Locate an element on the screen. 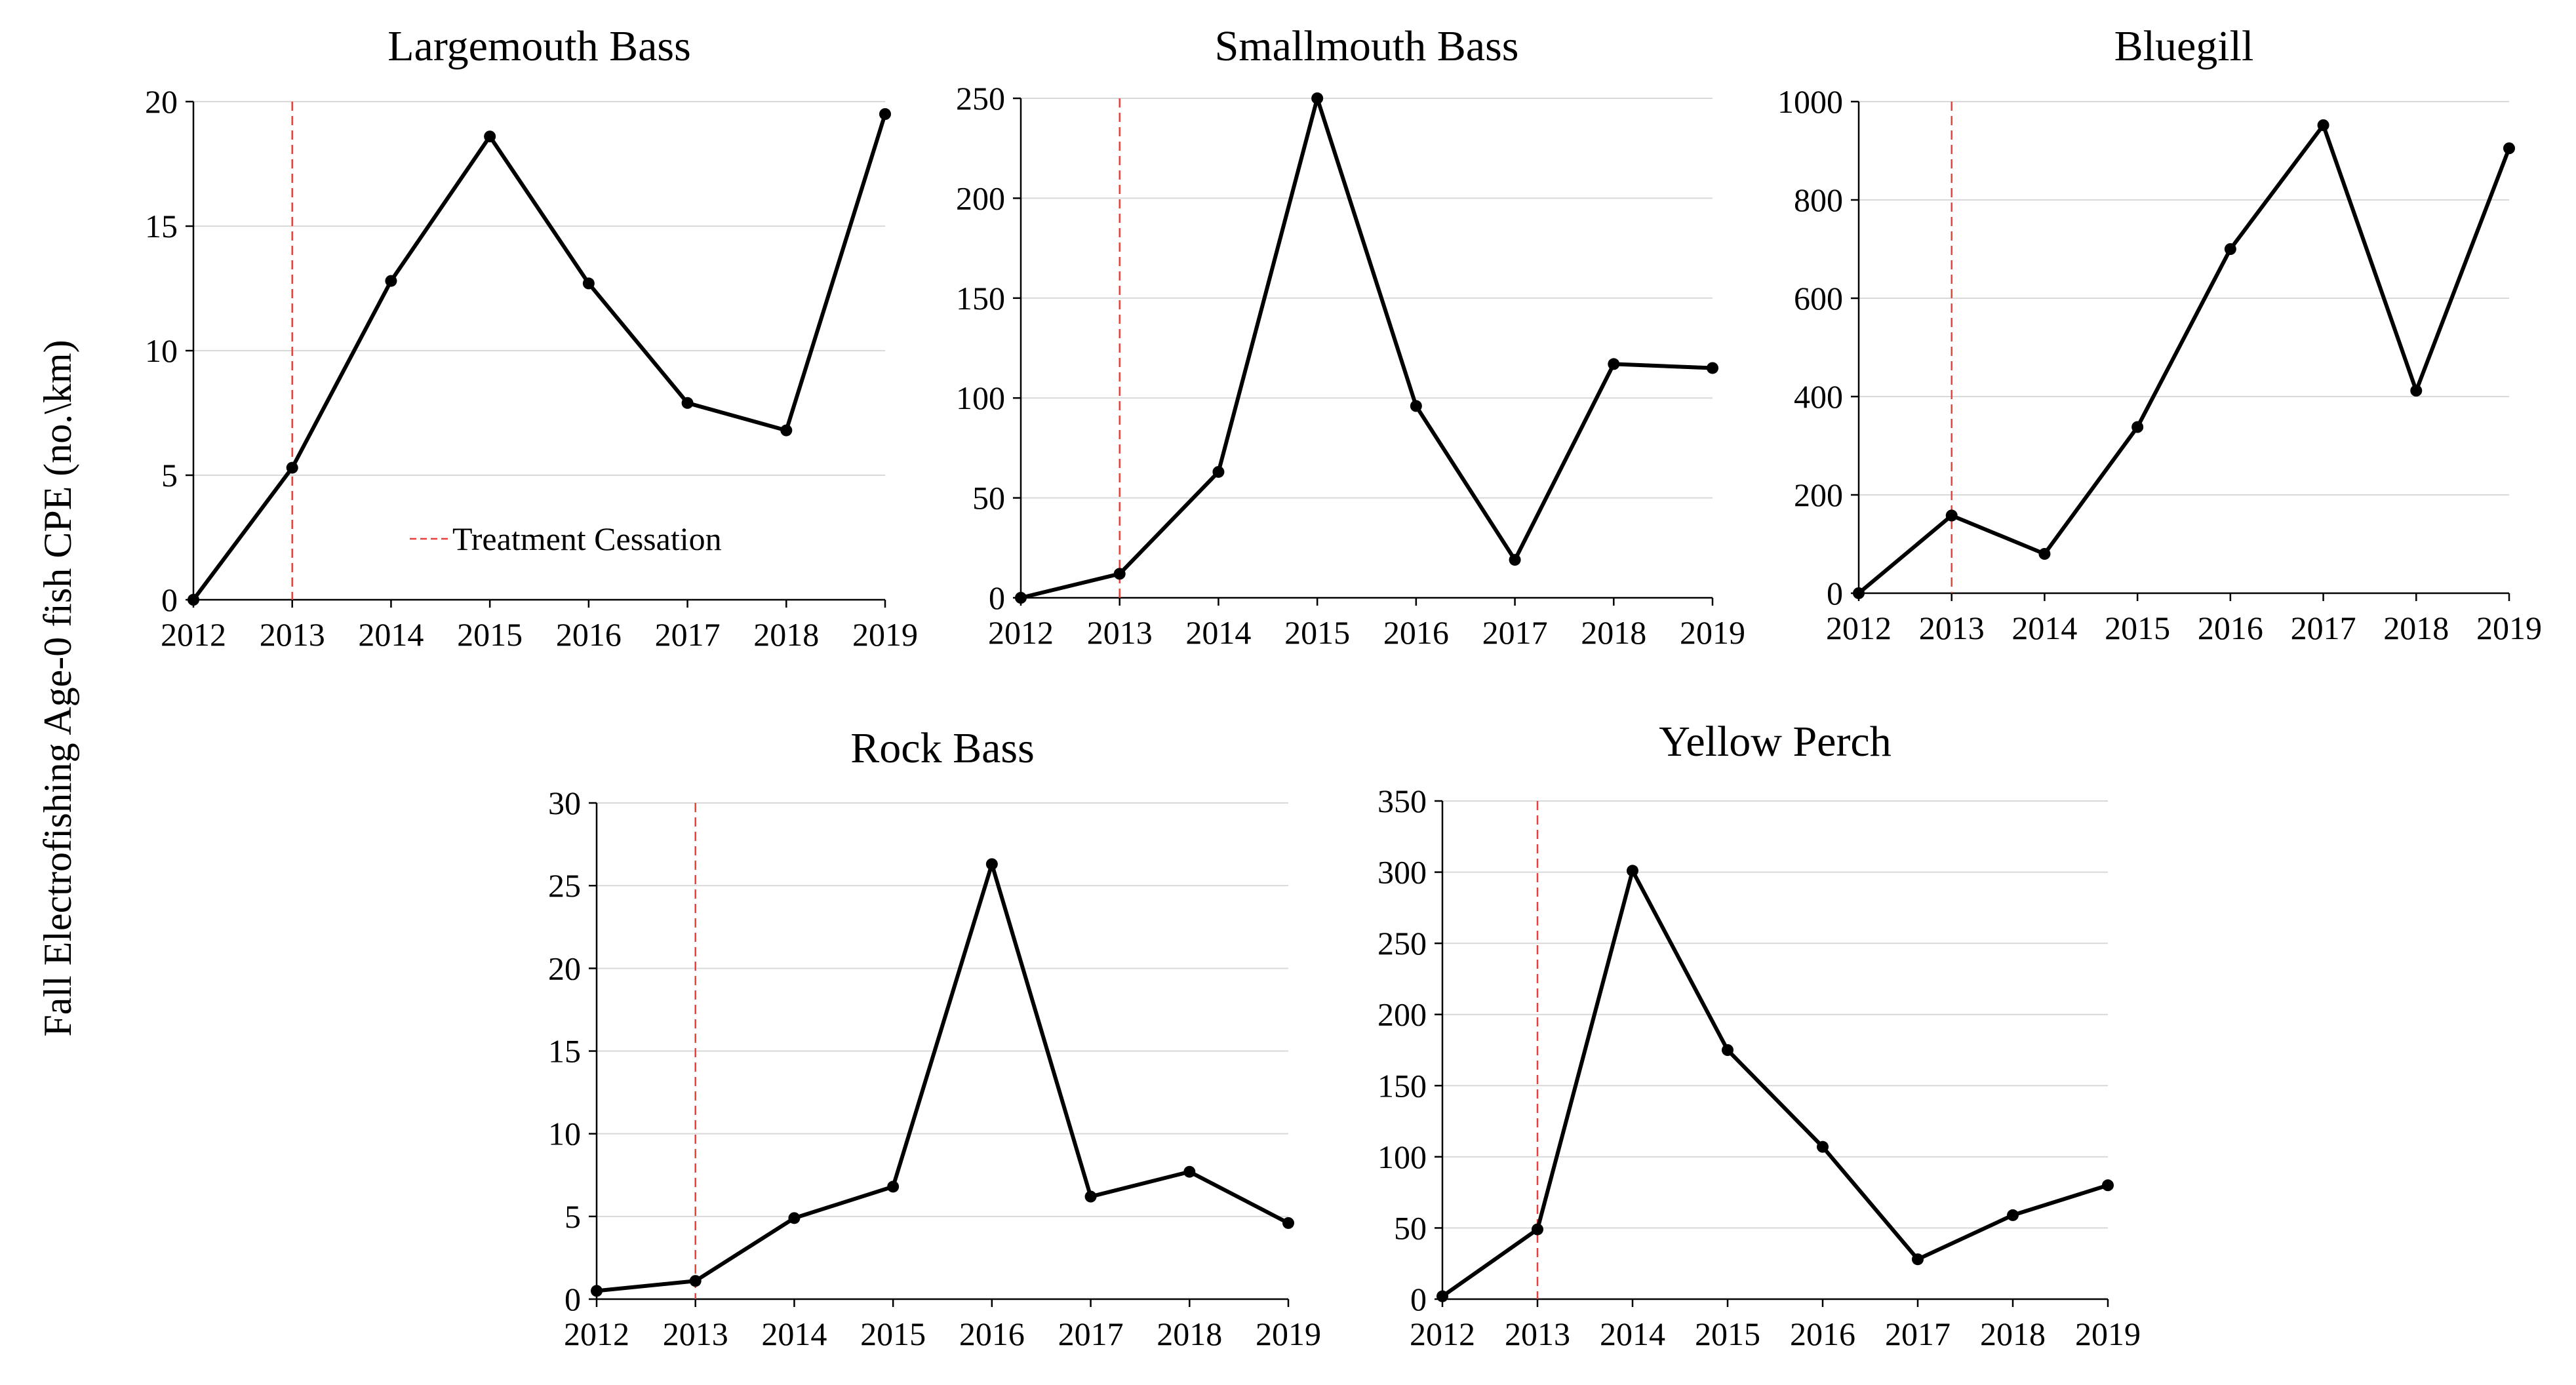 The width and height of the screenshot is (2576, 1385). legend: Treatment Cessation is located at coordinates (566, 538).